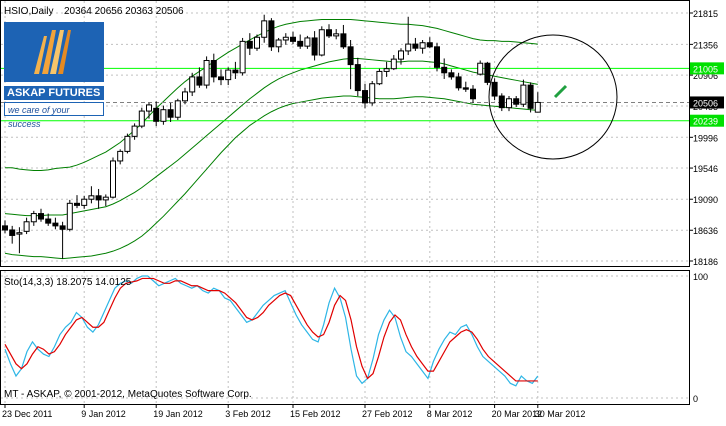 This screenshot has width=726, height=426. What do you see at coordinates (560, 414) in the screenshot?
I see `time-axis-label: 30 Mar 2012` at bounding box center [560, 414].